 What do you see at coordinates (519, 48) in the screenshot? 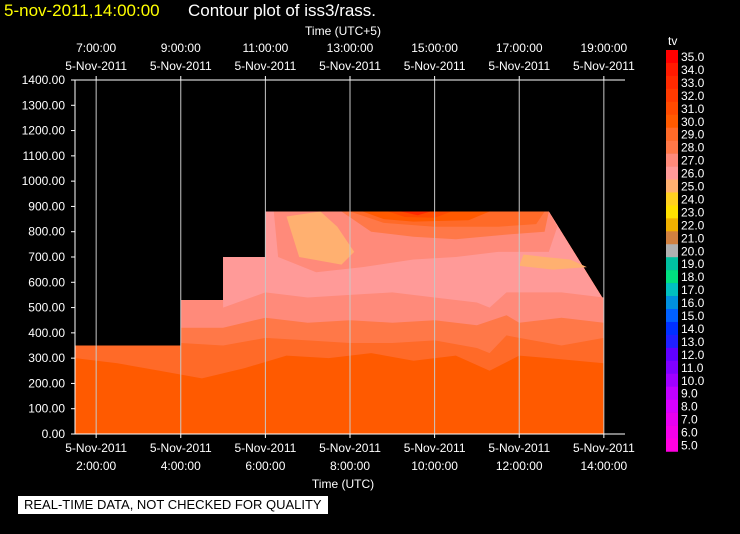
I see `x-top-tick-time: 17:00:00` at bounding box center [519, 48].